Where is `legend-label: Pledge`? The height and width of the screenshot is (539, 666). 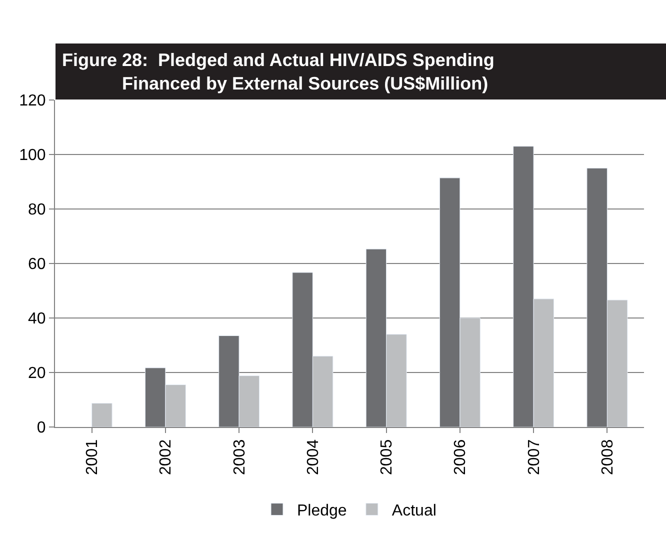 legend-label: Pledge is located at coordinates (322, 511).